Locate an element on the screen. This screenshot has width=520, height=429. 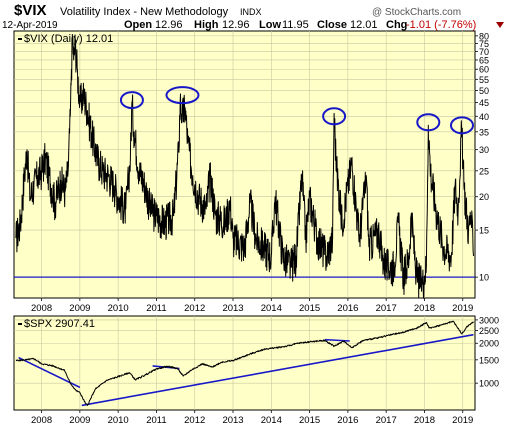
vix-y-tick-label: 50 is located at coordinates (484, 91).